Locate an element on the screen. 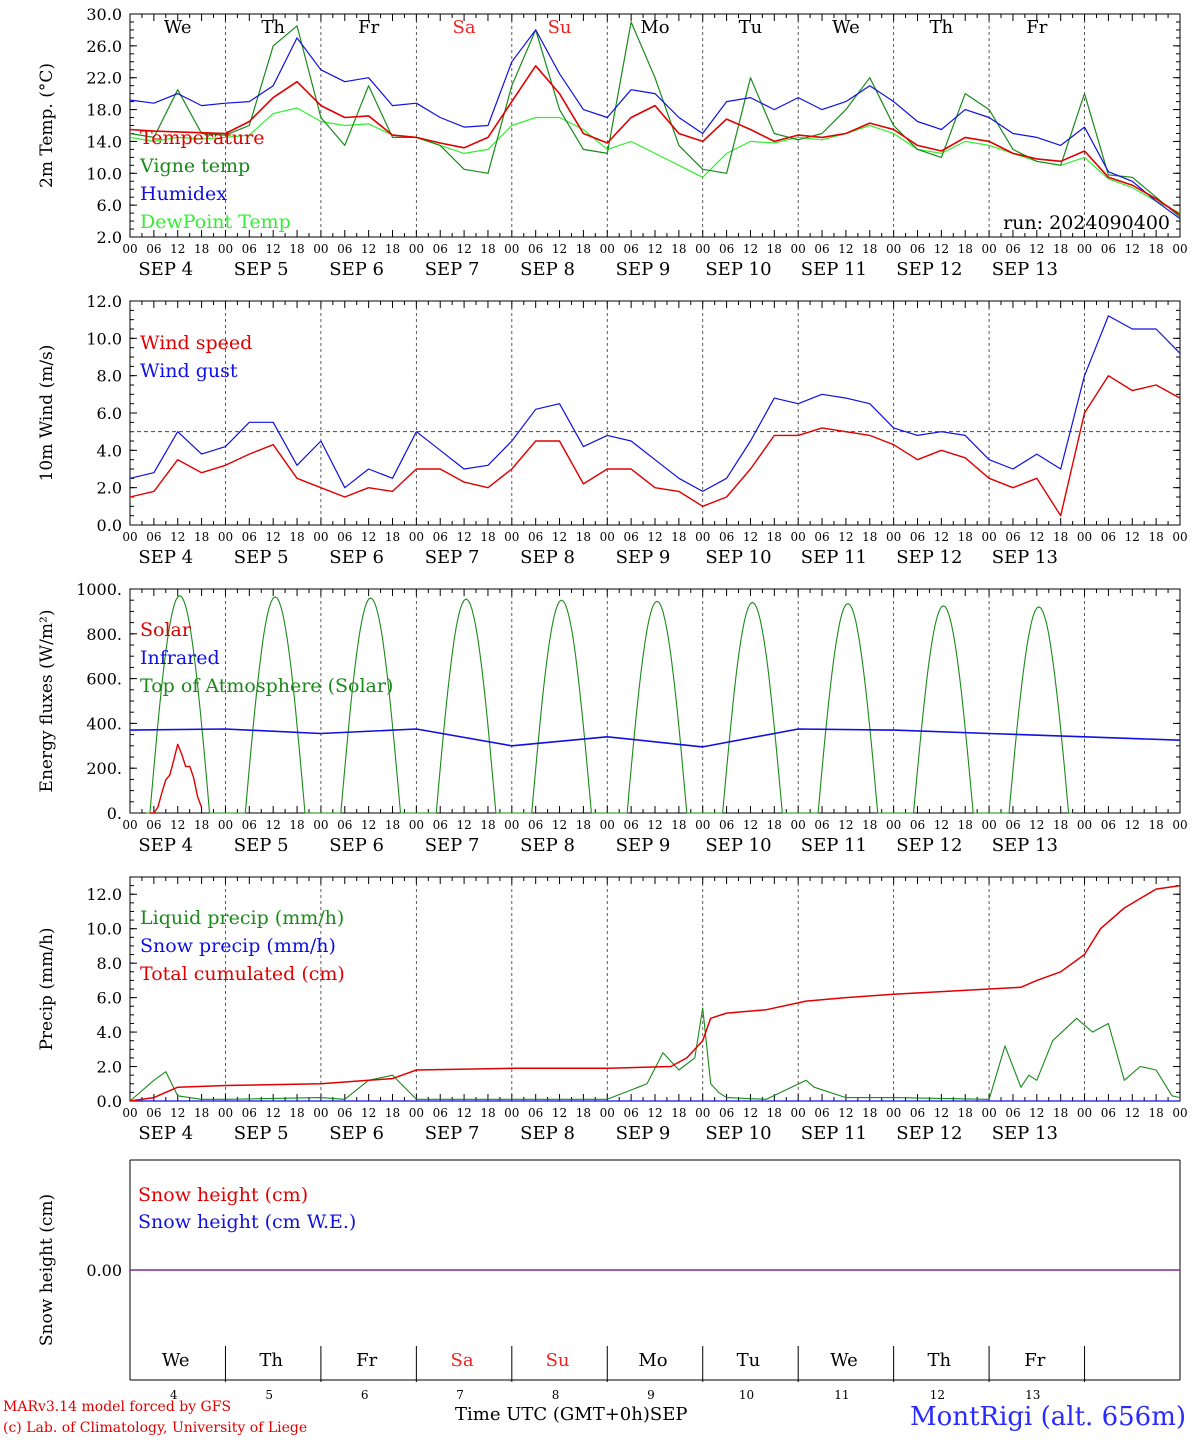 This screenshot has height=1440, width=1194. series-liquid-precip is located at coordinates (655, 1054).